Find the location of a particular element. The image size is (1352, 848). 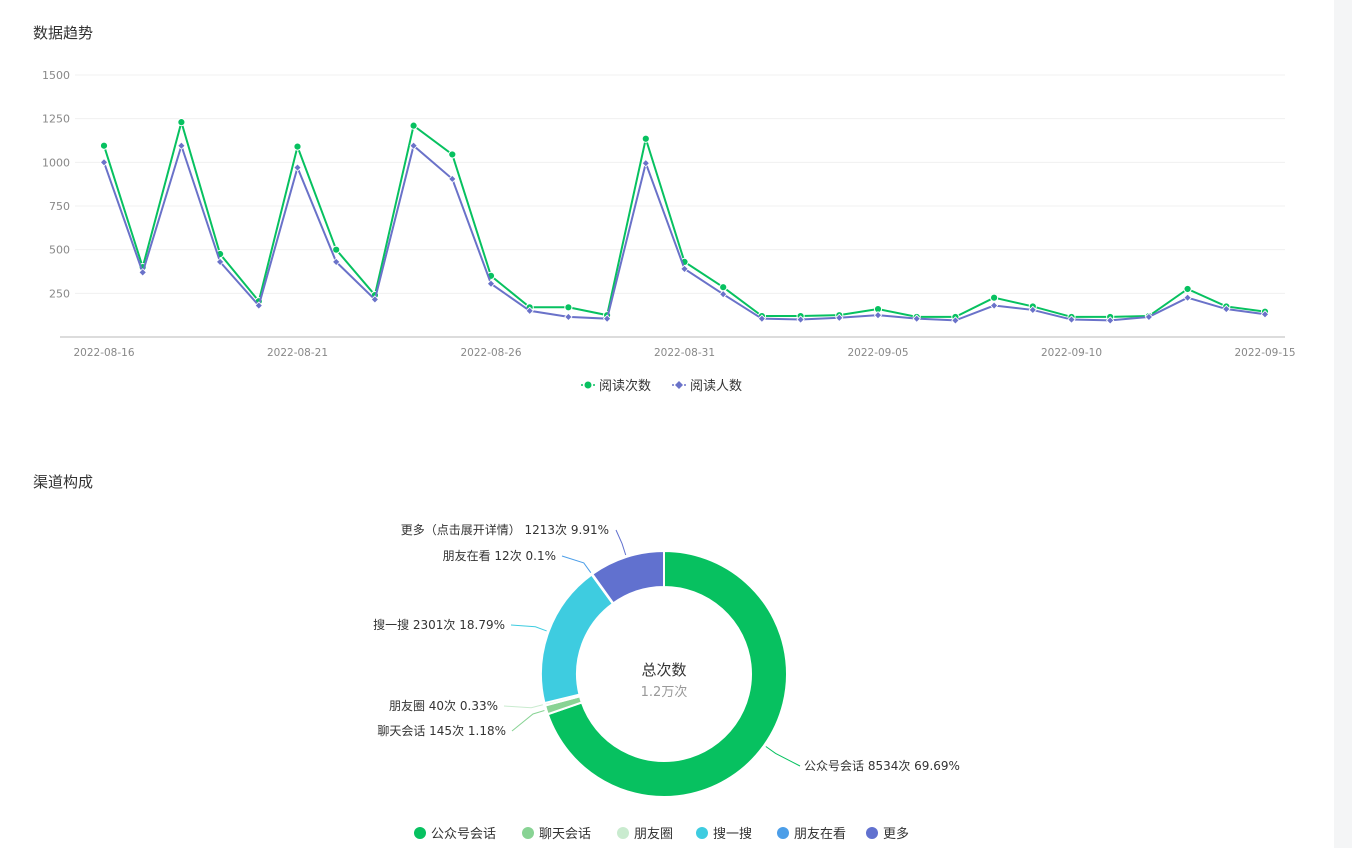

legend-item-read-count: 阅读次数 is located at coordinates (616, 386).